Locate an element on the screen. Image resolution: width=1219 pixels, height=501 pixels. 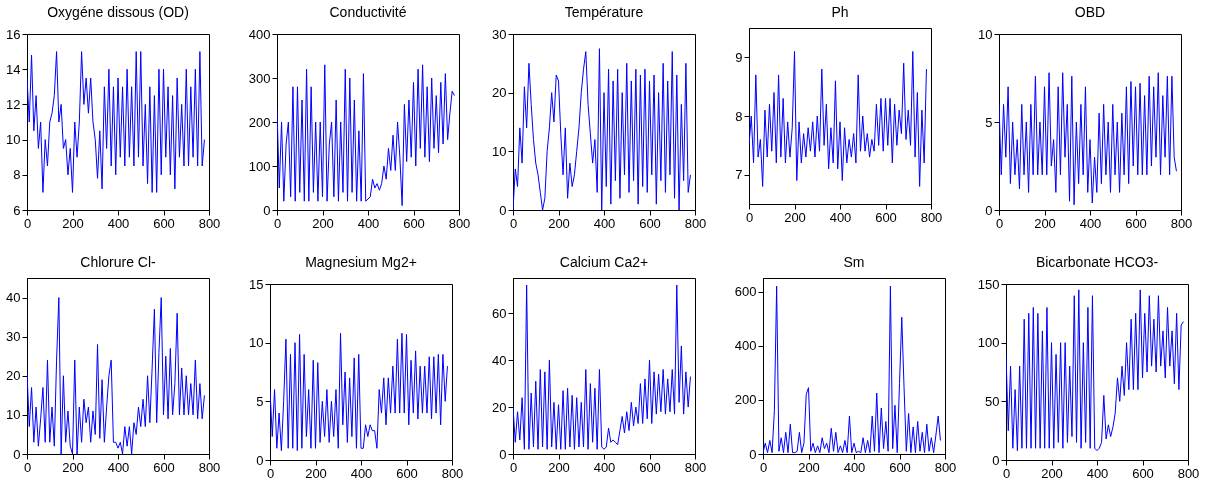
y-tick-label: 15 is located at coordinates (256, 284).